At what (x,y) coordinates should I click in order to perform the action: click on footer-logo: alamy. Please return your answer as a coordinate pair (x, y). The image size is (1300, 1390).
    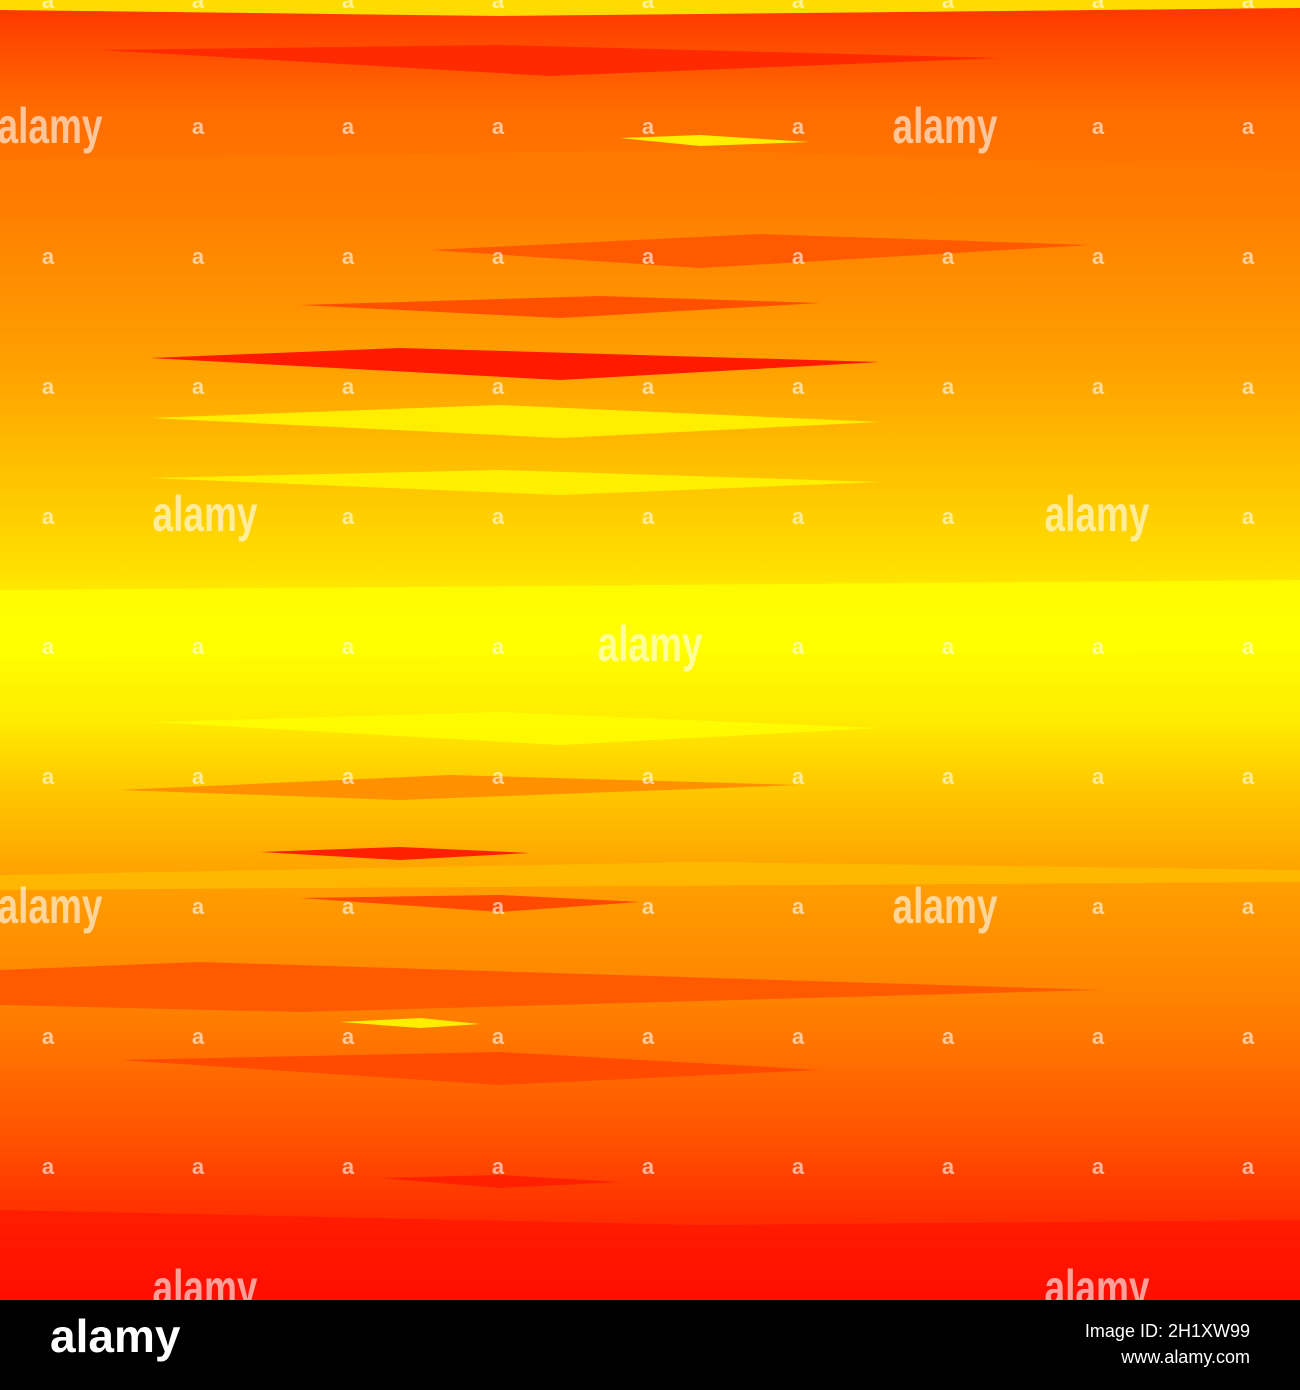
    Looking at the image, I should click on (115, 1336).